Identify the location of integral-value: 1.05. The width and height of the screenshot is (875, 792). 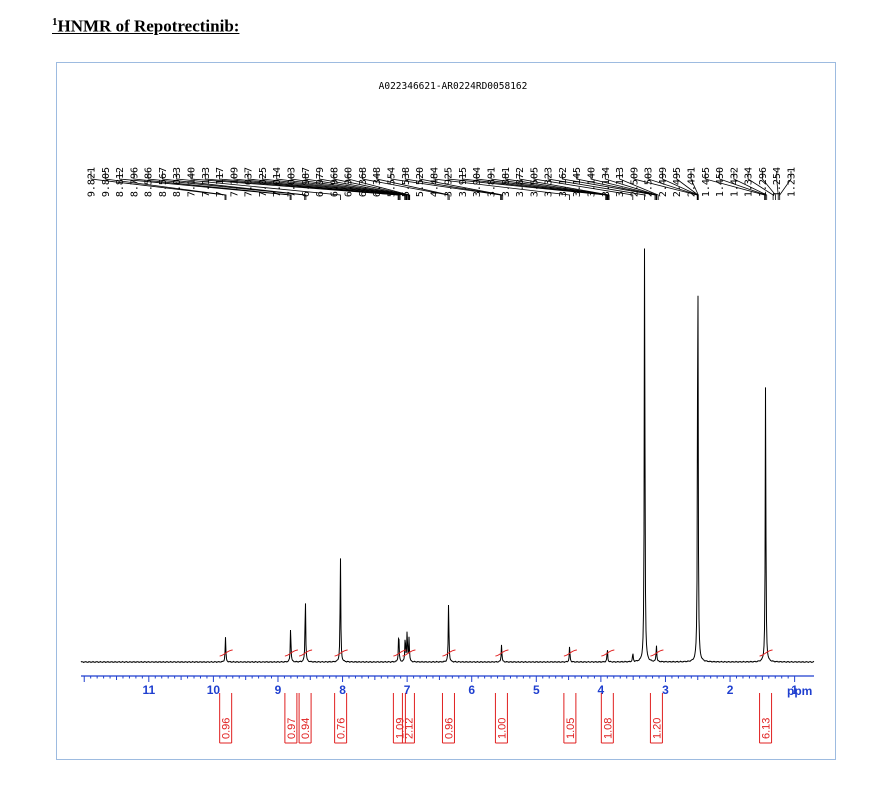
(571, 728).